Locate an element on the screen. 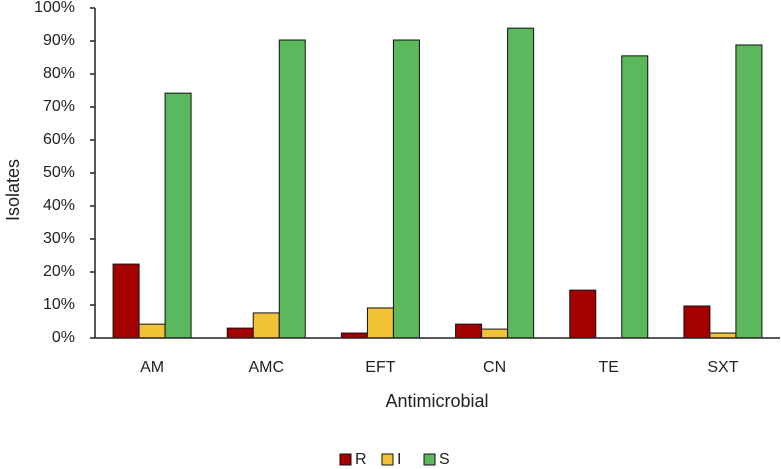  y-tick-label: 50% is located at coordinates (59, 172).